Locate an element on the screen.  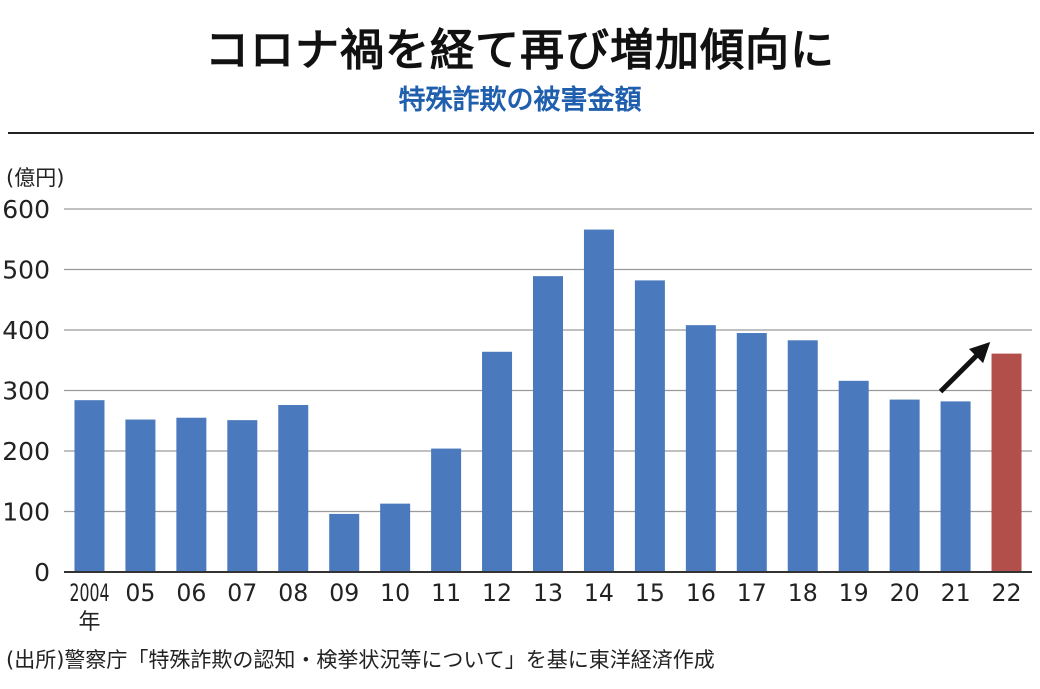
x-tick-label-14: 14 is located at coordinates (599, 593).